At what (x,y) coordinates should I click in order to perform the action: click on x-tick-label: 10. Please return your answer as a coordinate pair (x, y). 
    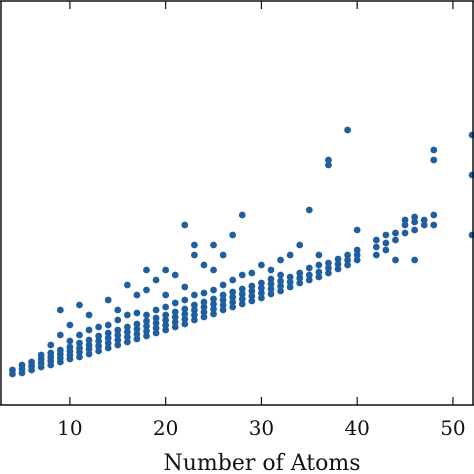
    Looking at the image, I should click on (69, 428).